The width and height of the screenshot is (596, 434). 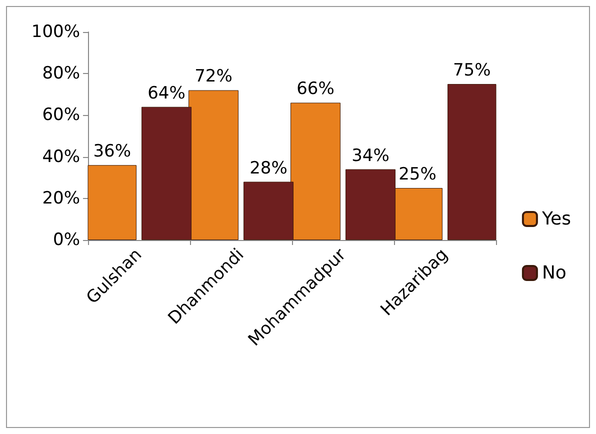 What do you see at coordinates (417, 174) in the screenshot?
I see `data-label: 25%` at bounding box center [417, 174].